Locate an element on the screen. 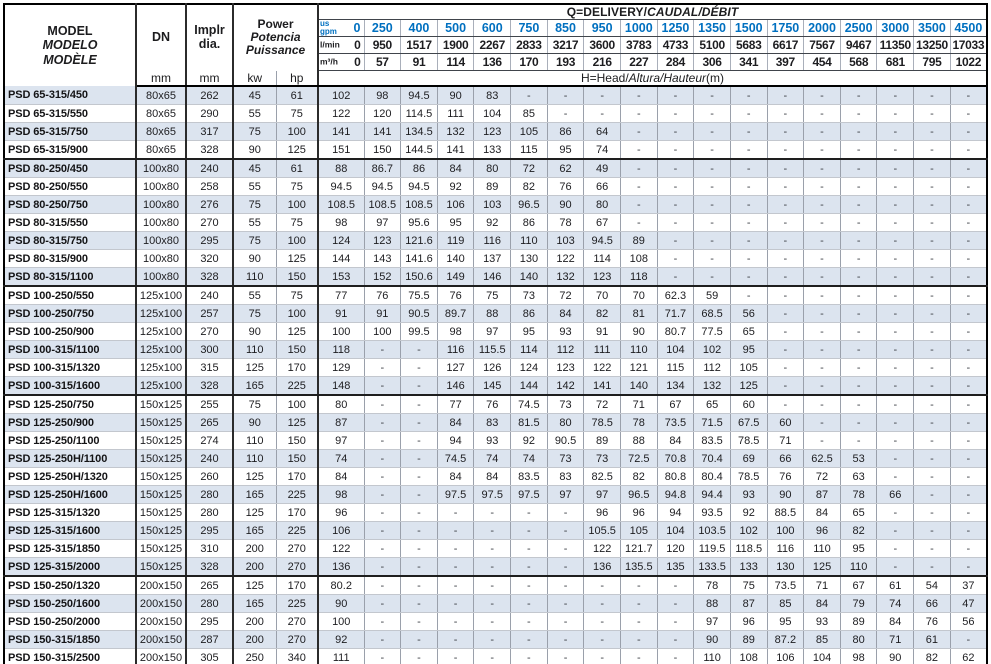 This screenshot has height=664, width=991. dn-column-header: DN is located at coordinates (161, 37).